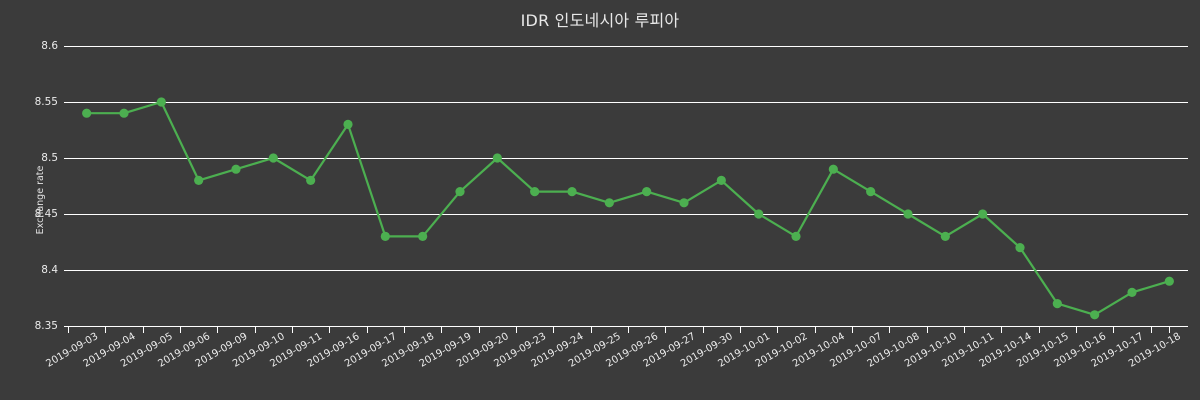 The width and height of the screenshot is (1200, 400). I want to click on chart-title: IDR 인도네시아 루피아, so click(600, 20).